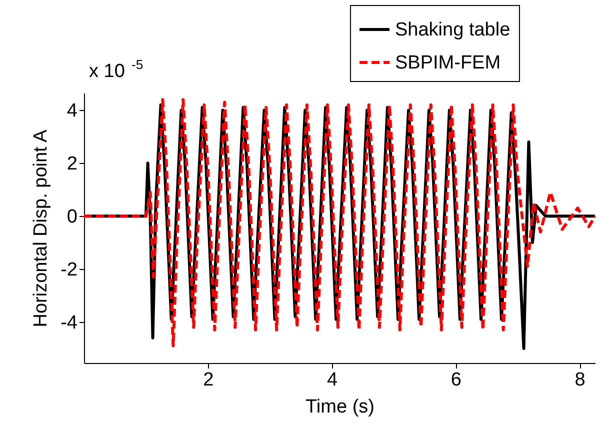 Image resolution: width=608 pixels, height=437 pixels. I want to click on legend-label: SBPIM-FEM, so click(448, 63).